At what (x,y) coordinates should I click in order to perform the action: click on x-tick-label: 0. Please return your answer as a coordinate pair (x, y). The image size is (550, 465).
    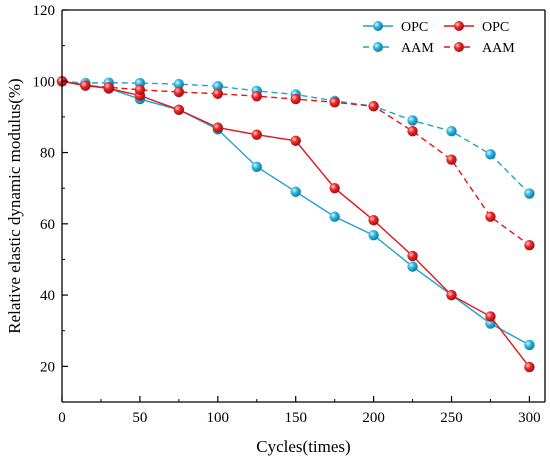
    Looking at the image, I should click on (62, 418).